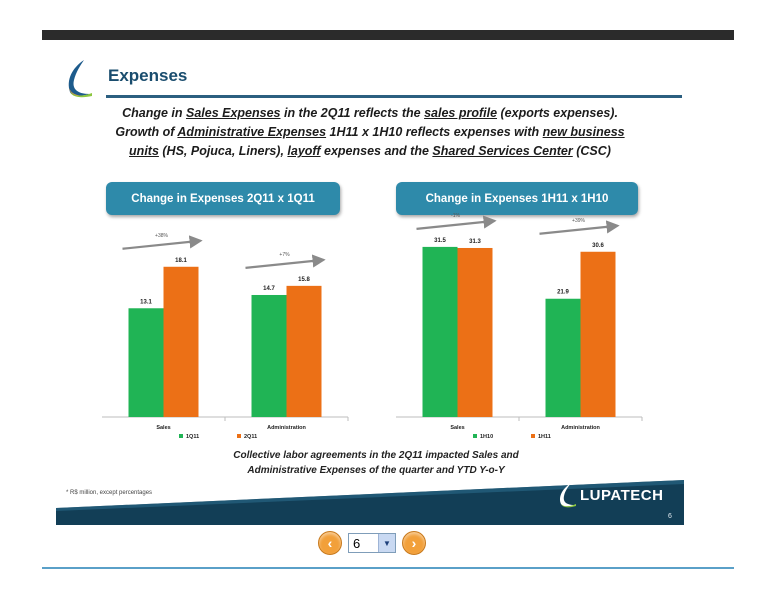  I want to click on legend-label: 2Q11, so click(250, 437).